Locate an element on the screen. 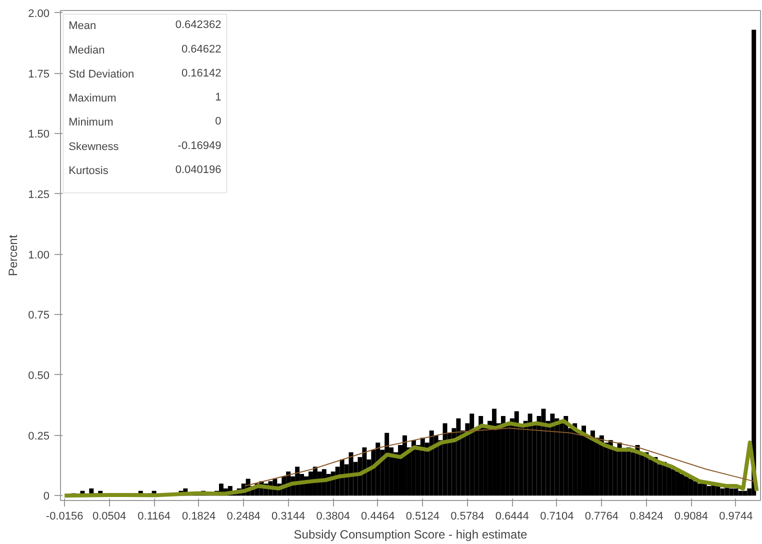  text: Minimum 0 is located at coordinates (145, 122).